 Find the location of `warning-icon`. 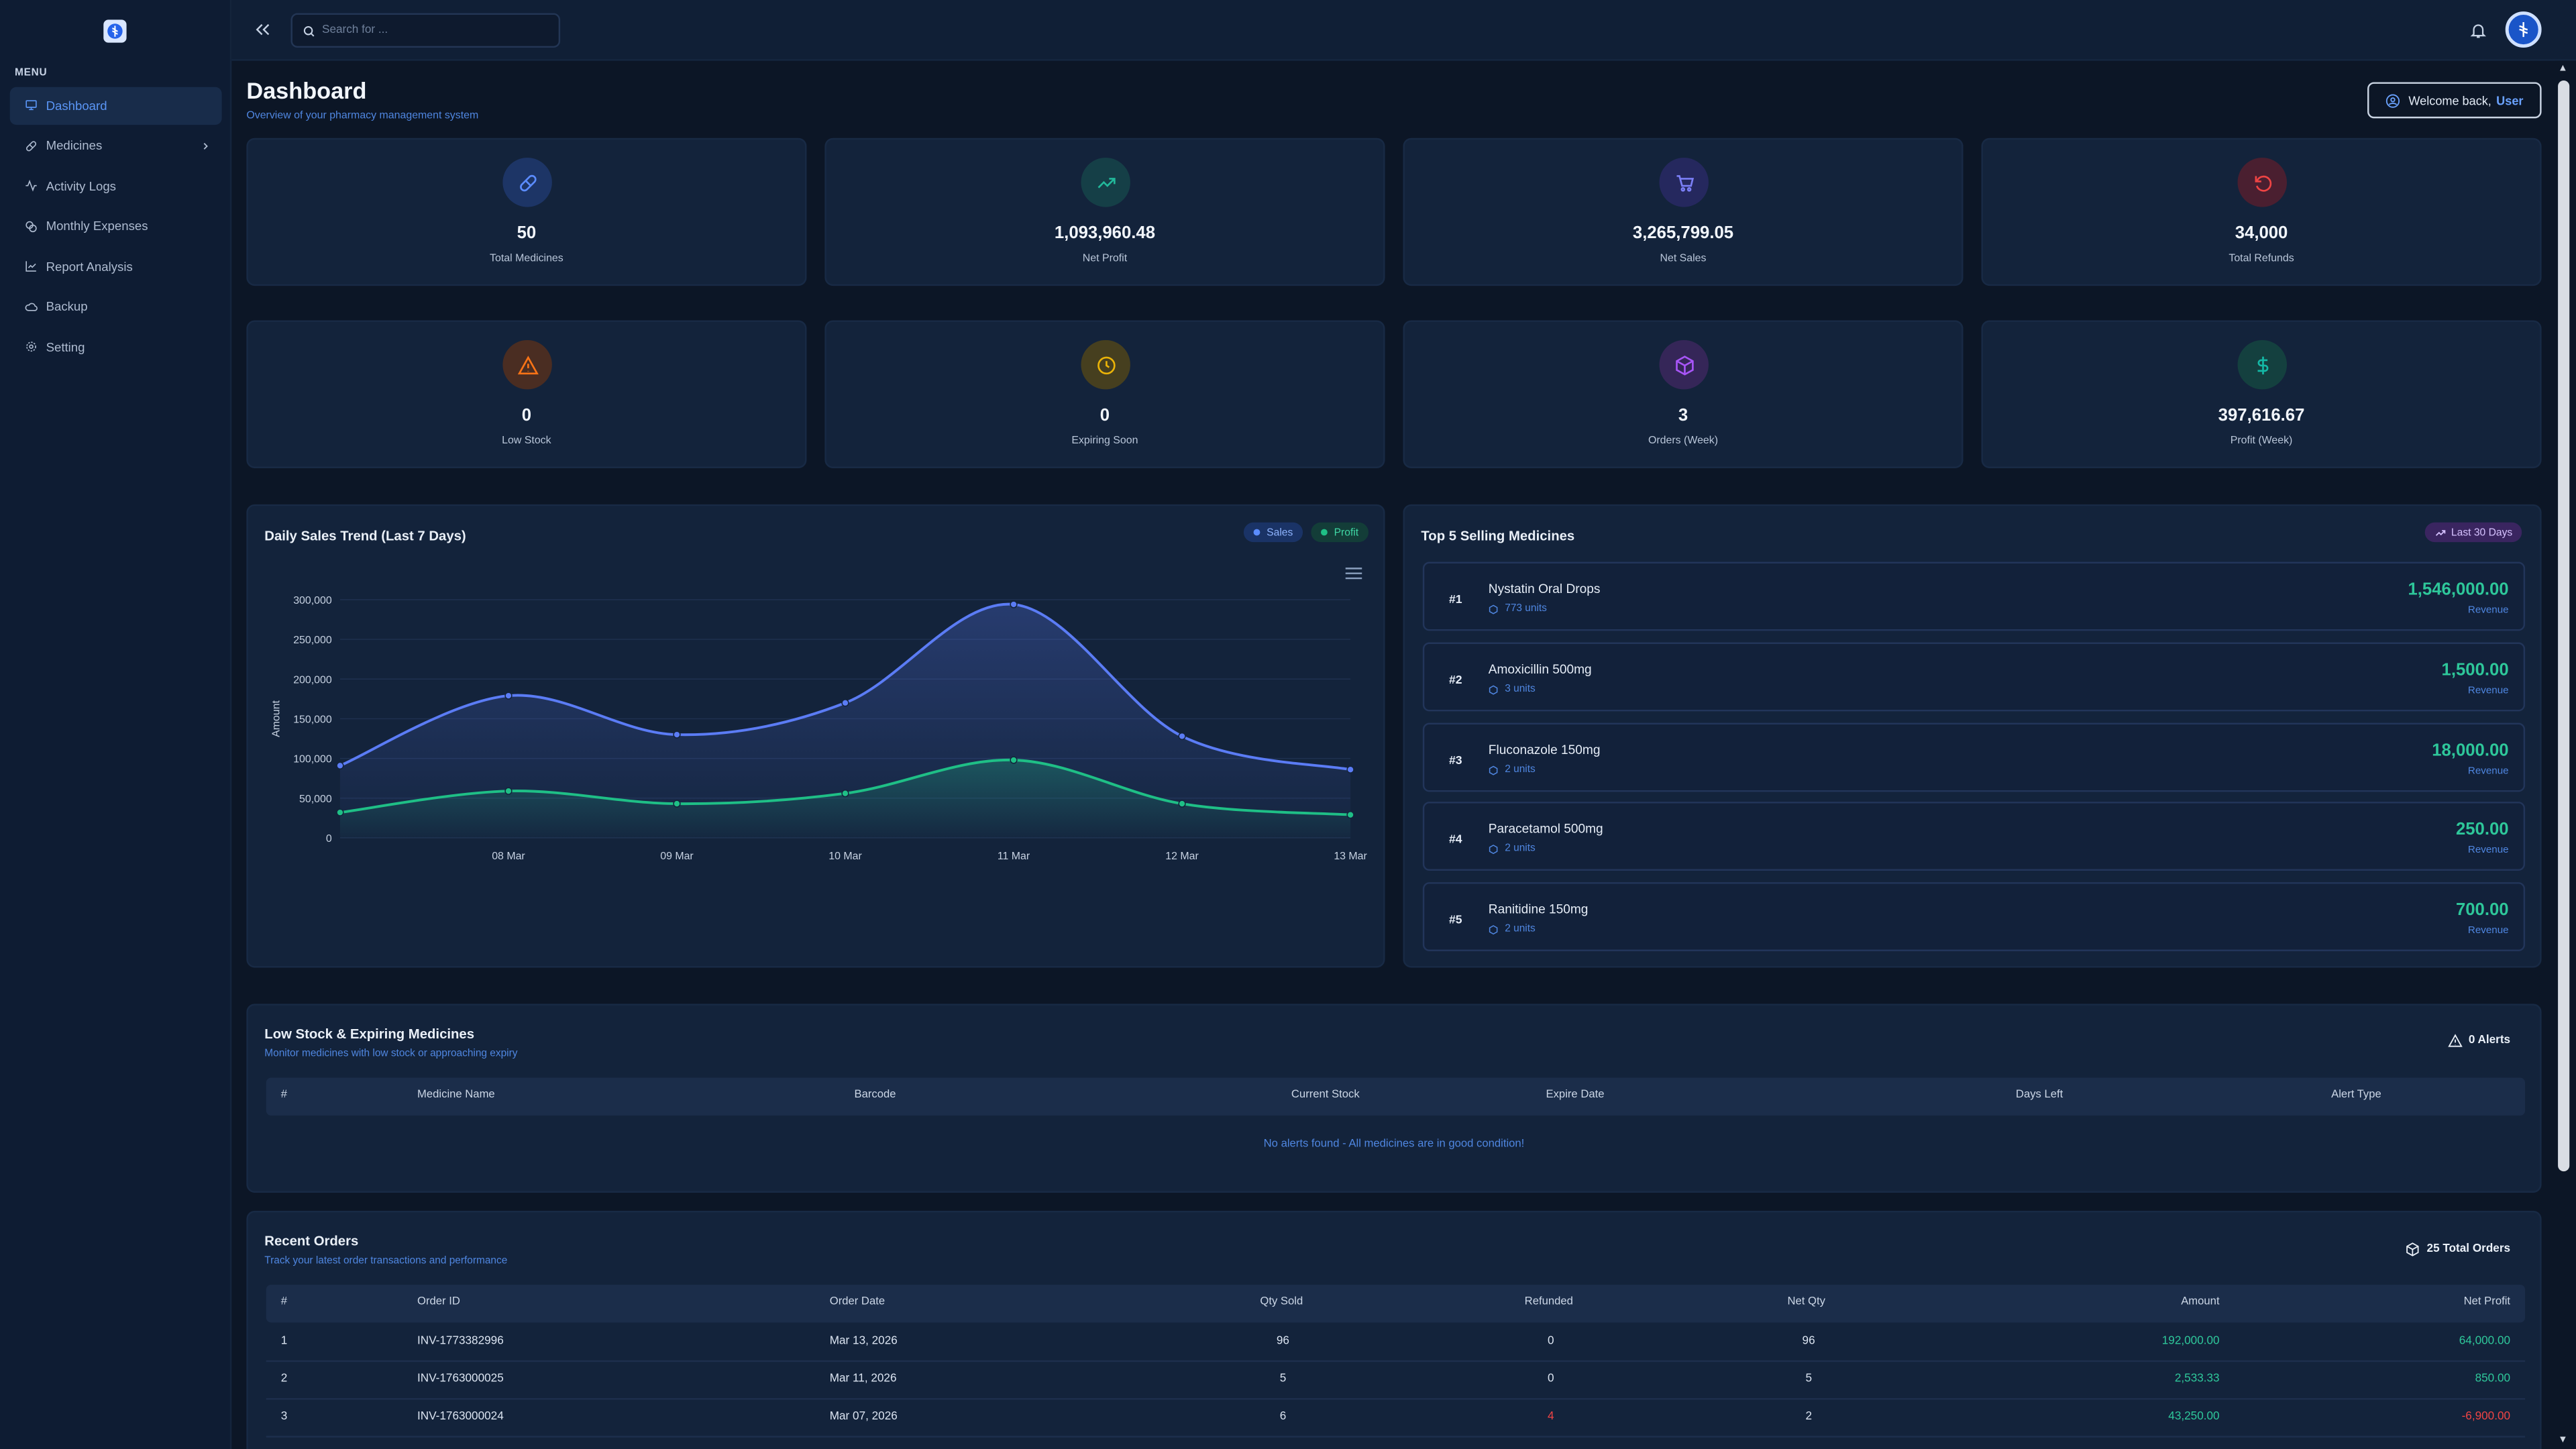

warning-icon is located at coordinates (527, 364).